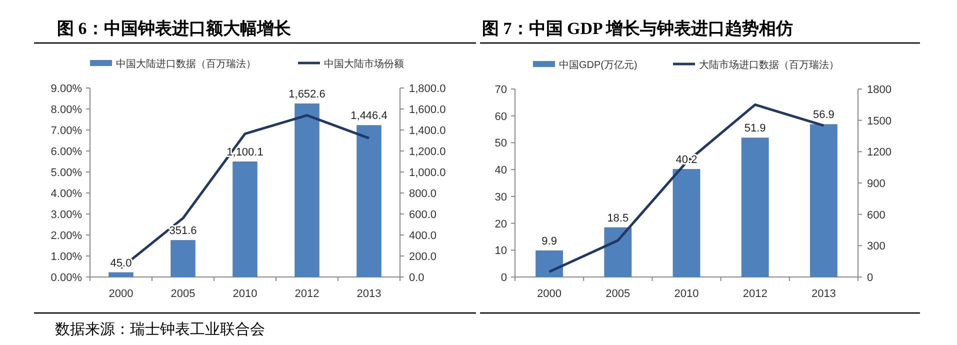 This screenshot has height=345, width=957. Describe the element at coordinates (66, 257) in the screenshot. I see `y-tick-label: 1.00%` at that location.